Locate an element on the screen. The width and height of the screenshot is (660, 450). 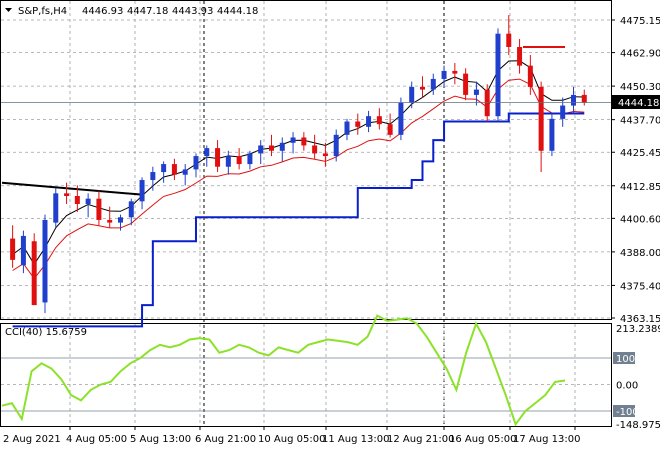
cci-axis: 213.2389 100 0.00 -100 -148.9759 is located at coordinates (636, 377).